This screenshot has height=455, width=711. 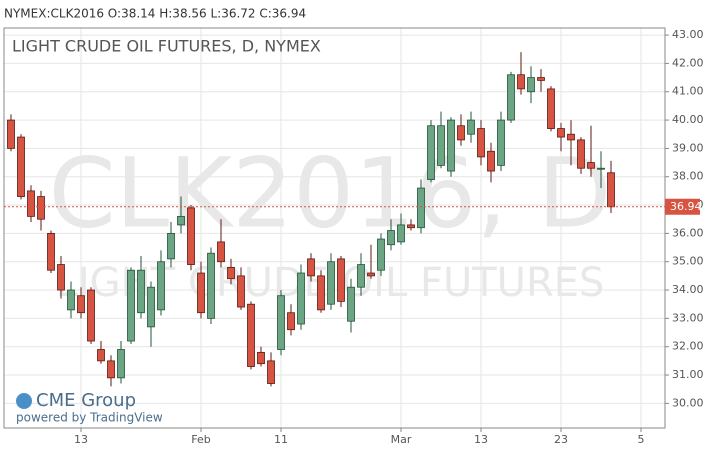 What do you see at coordinates (688, 261) in the screenshot?
I see `y-tick-label: 35.00` at bounding box center [688, 261].